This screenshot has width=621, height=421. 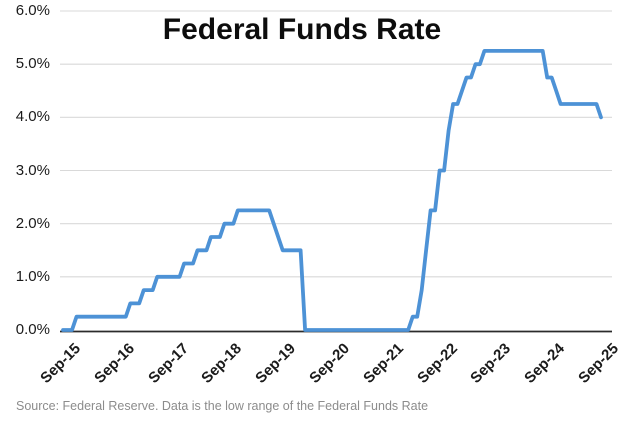 What do you see at coordinates (32, 170) in the screenshot?
I see `y-tick-label: 3.0%` at bounding box center [32, 170].